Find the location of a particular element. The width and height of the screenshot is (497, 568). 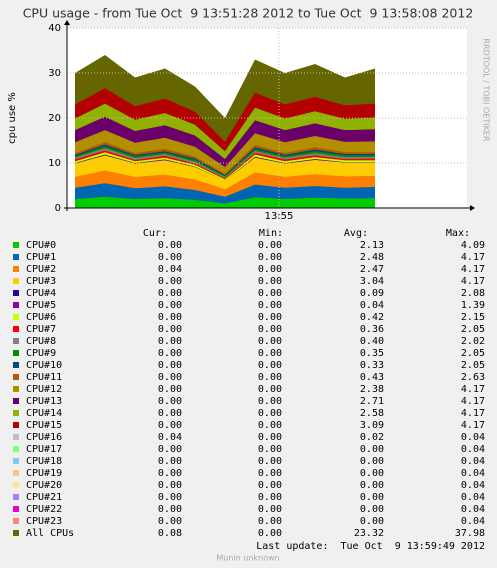

legend-name: CPU#7 is located at coordinates (41, 329).